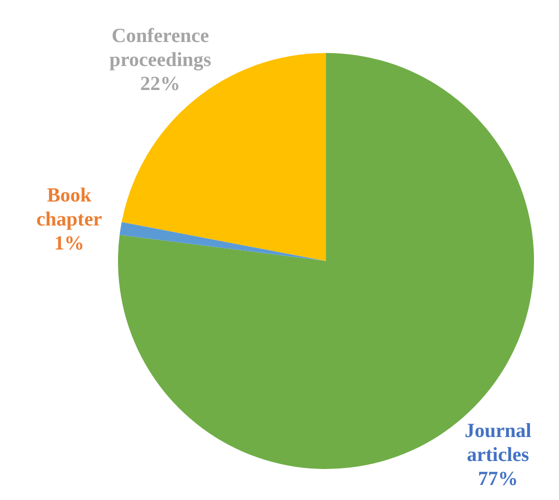 The width and height of the screenshot is (559, 500). Describe the element at coordinates (498, 443) in the screenshot. I see `slice-label: Journal articles` at that location.